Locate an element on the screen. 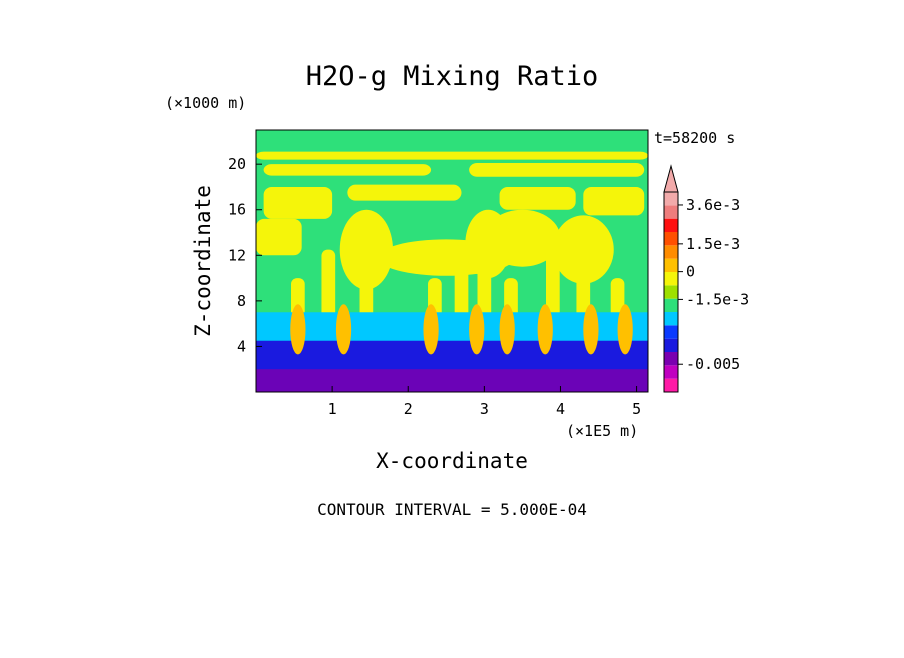  band-near-surface is located at coordinates (452, 380).